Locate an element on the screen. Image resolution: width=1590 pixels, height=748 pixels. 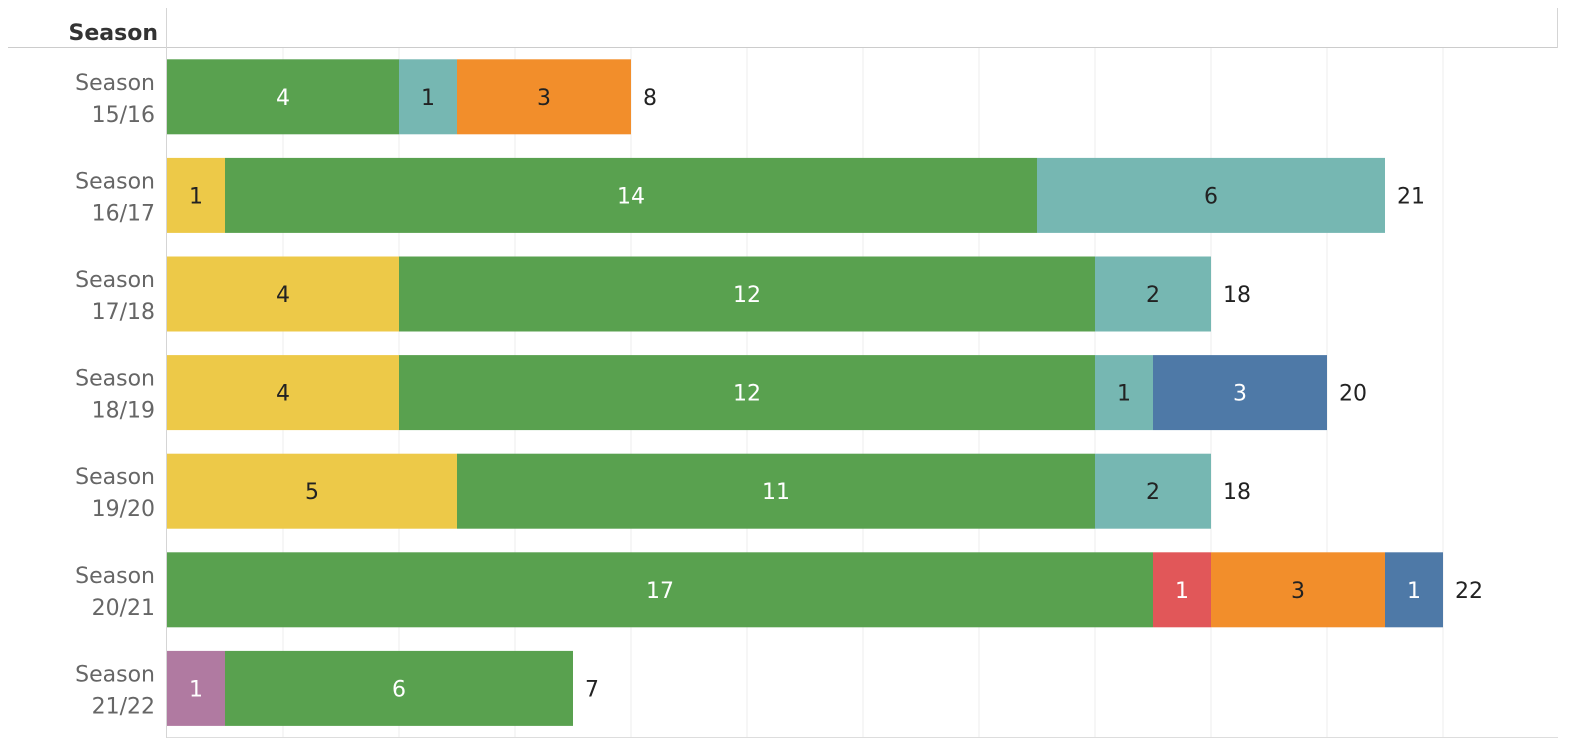
bar-total-label: 8 is located at coordinates (650, 98).